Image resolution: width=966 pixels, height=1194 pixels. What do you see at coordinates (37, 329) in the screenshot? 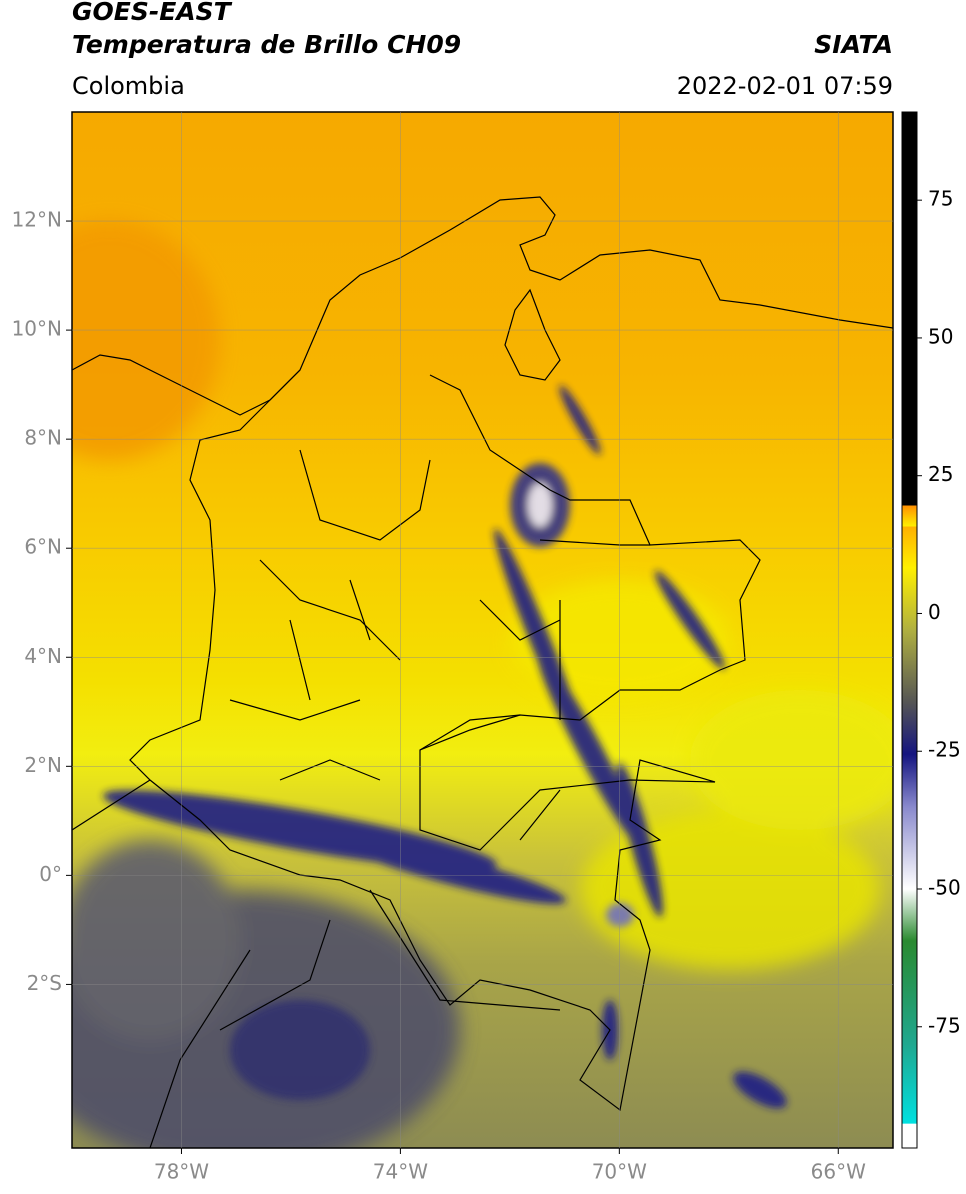
I see `y-tick-label: 10°N` at bounding box center [37, 329].